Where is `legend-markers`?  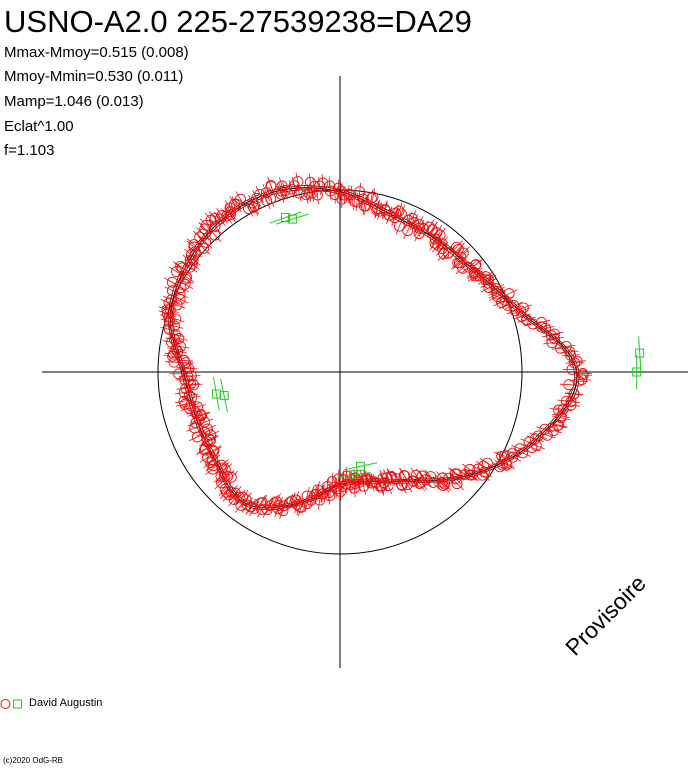 legend-markers is located at coordinates (11, 704).